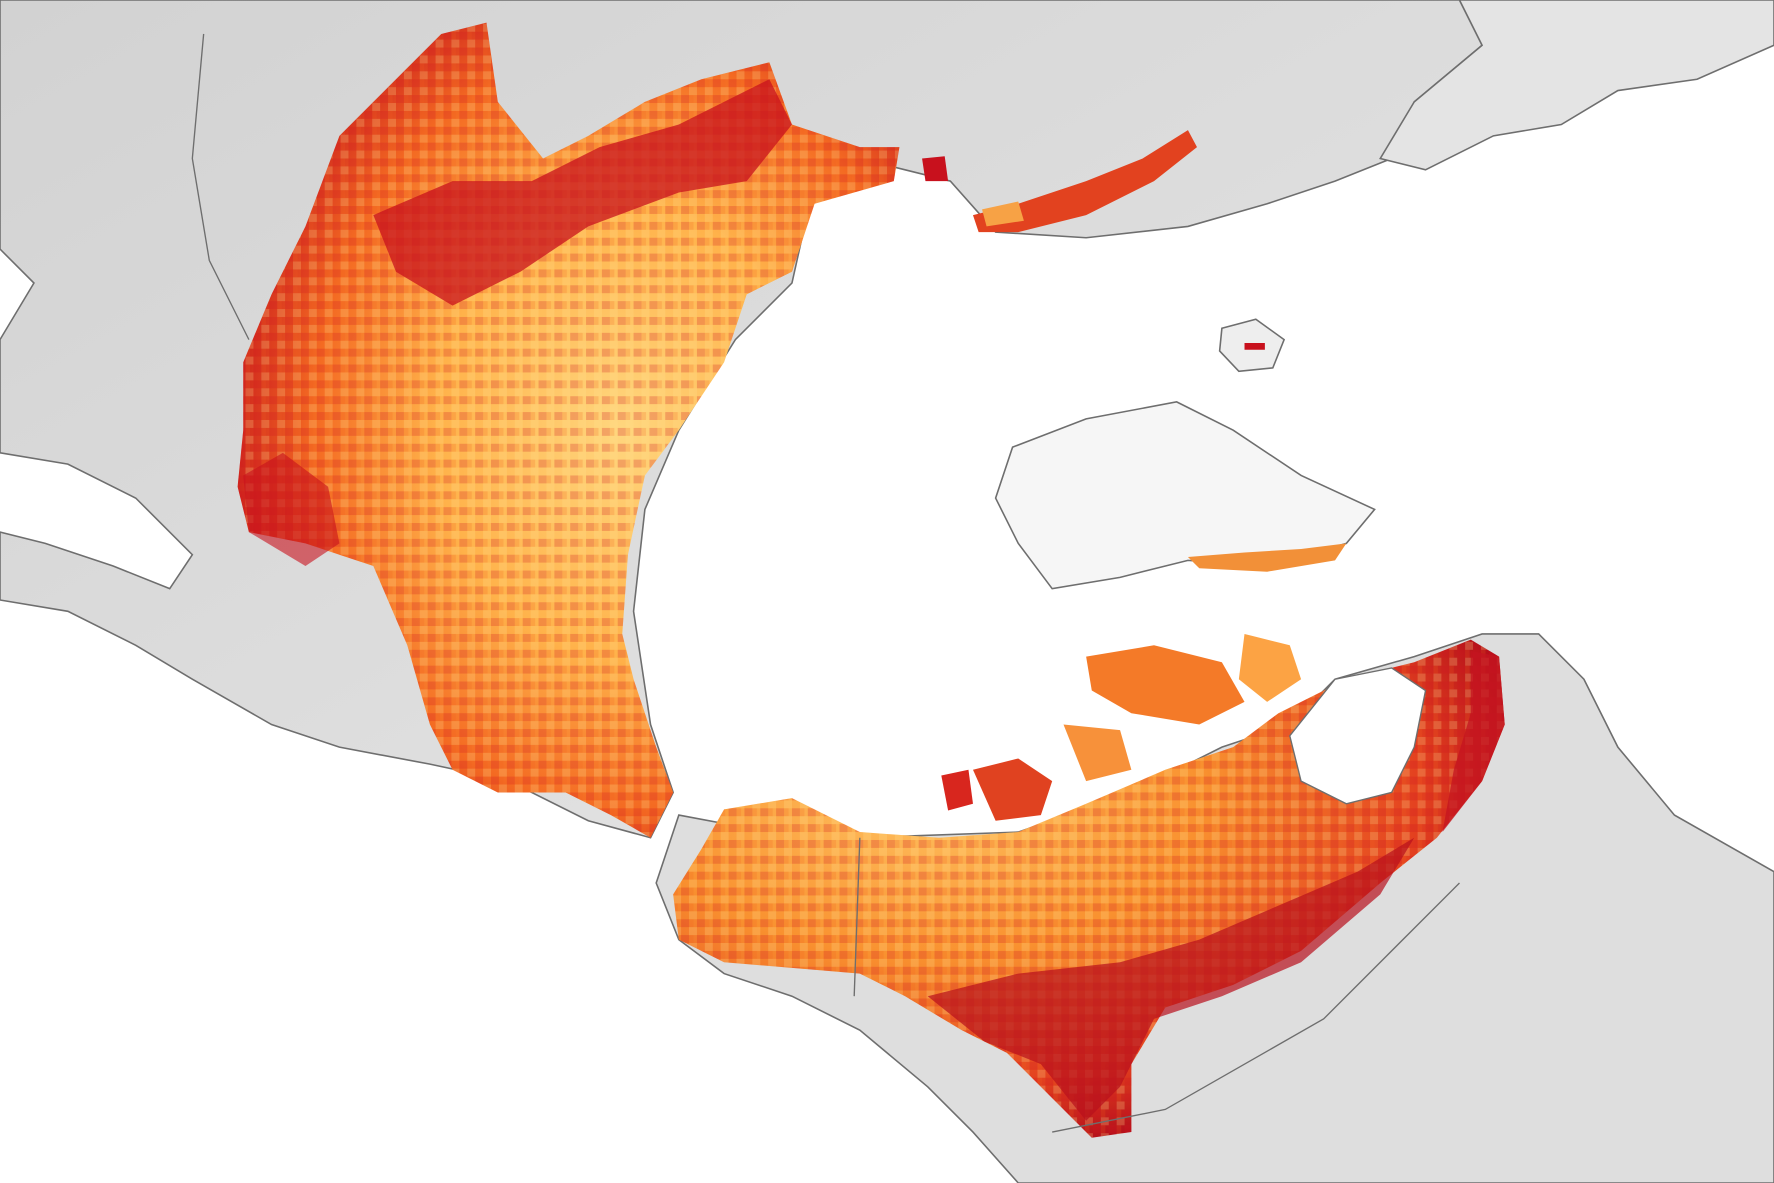 This screenshot has width=1774, height=1183. Describe the element at coordinates (1267, 557) in the screenshot. I see `heat-greenland-south` at that location.